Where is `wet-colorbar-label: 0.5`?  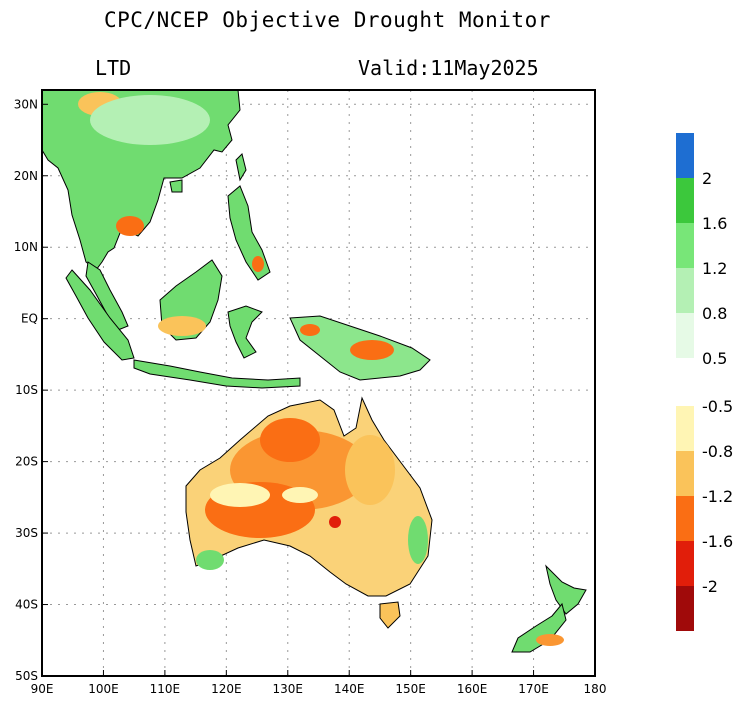 wet-colorbar-label: 0.5 is located at coordinates (714, 358).